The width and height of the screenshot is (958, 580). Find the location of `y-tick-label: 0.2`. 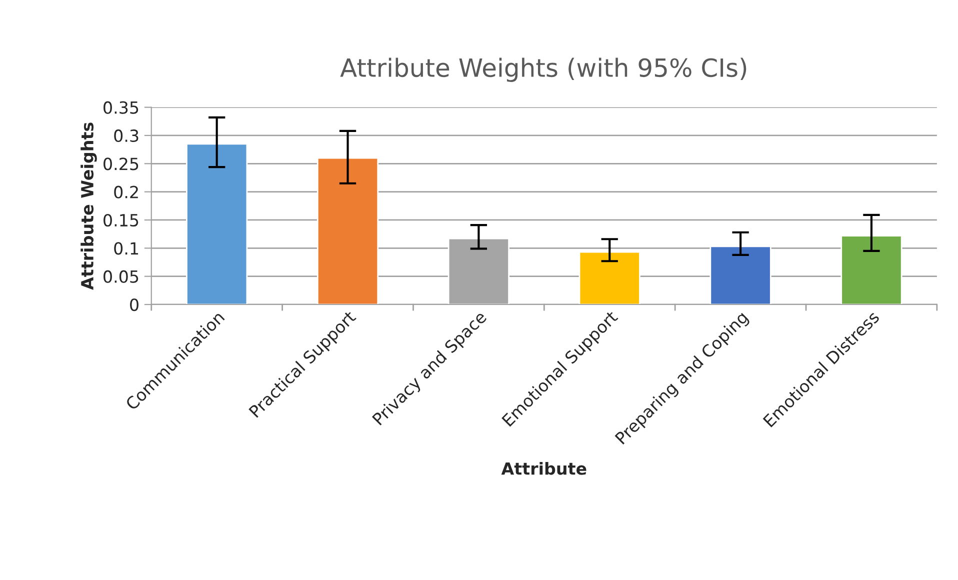

y-tick-label: 0.2 is located at coordinates (126, 192).